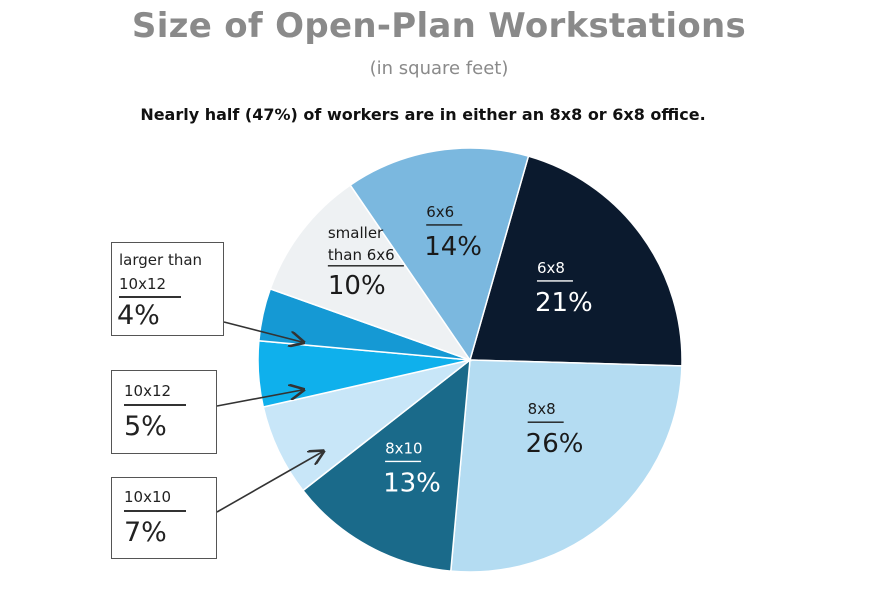 This screenshot has height=590, width=878. I want to click on pie-slice-smaller-than-6x6, so click(370, 273).